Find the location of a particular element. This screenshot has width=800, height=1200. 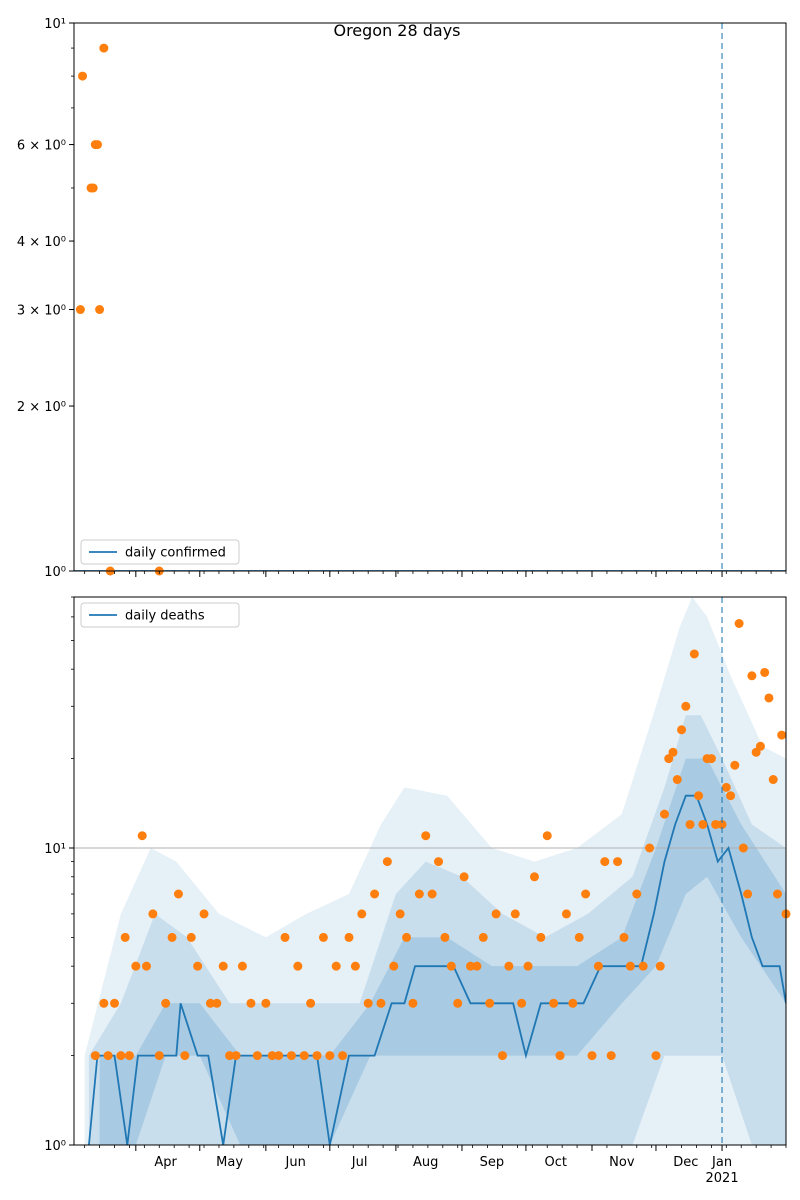

y-tick-label: 3 × 10⁰ is located at coordinates (41, 311).